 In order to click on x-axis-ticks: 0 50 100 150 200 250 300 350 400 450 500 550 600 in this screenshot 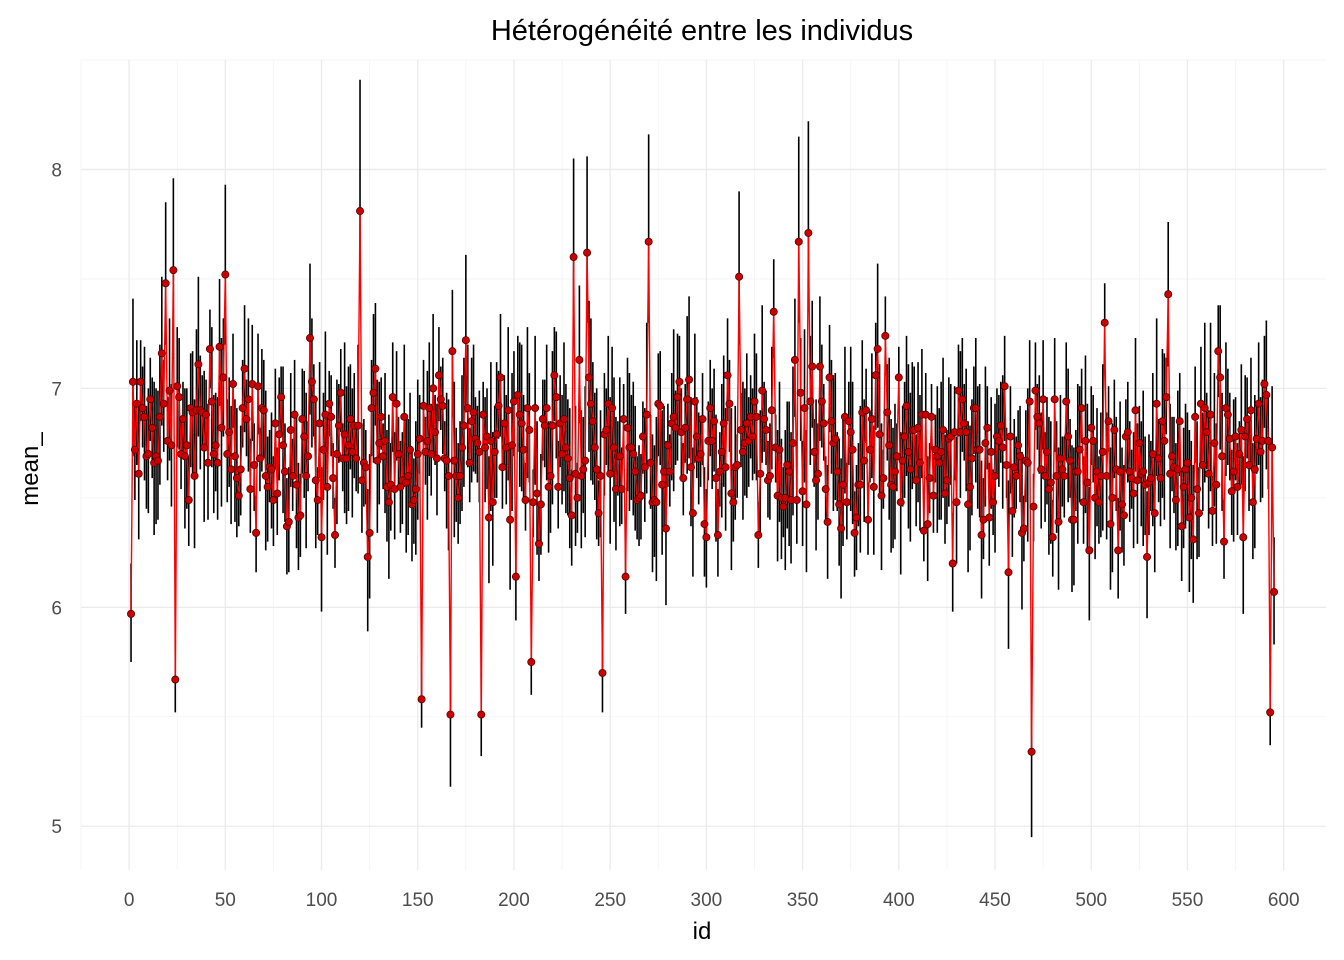, I will do `click(712, 900)`.